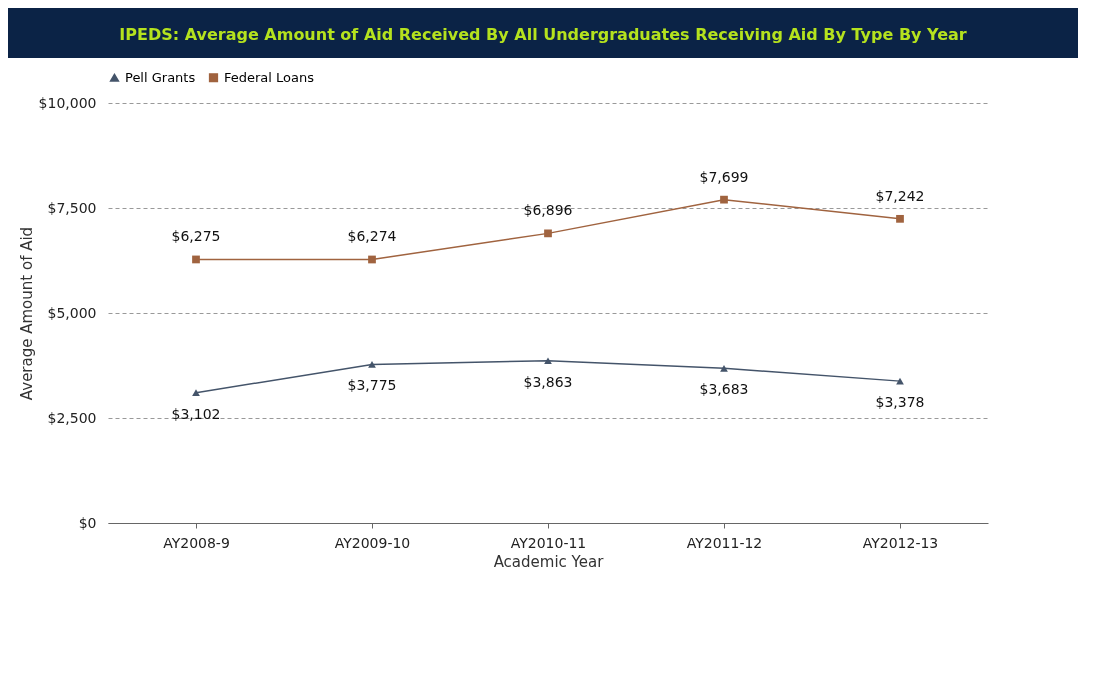  What do you see at coordinates (87, 522) in the screenshot?
I see `y-tick-label: $0` at bounding box center [87, 522].